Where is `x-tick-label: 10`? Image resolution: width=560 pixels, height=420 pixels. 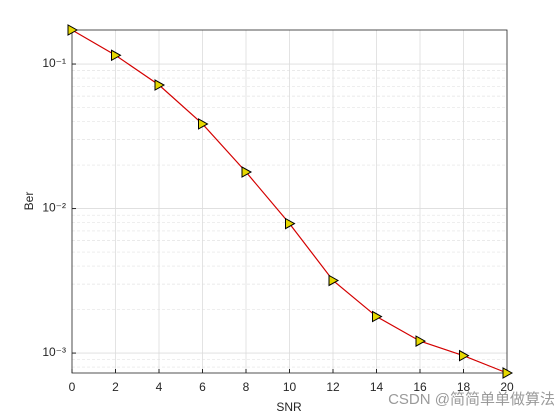
x-tick-label: 10 is located at coordinates (290, 387).